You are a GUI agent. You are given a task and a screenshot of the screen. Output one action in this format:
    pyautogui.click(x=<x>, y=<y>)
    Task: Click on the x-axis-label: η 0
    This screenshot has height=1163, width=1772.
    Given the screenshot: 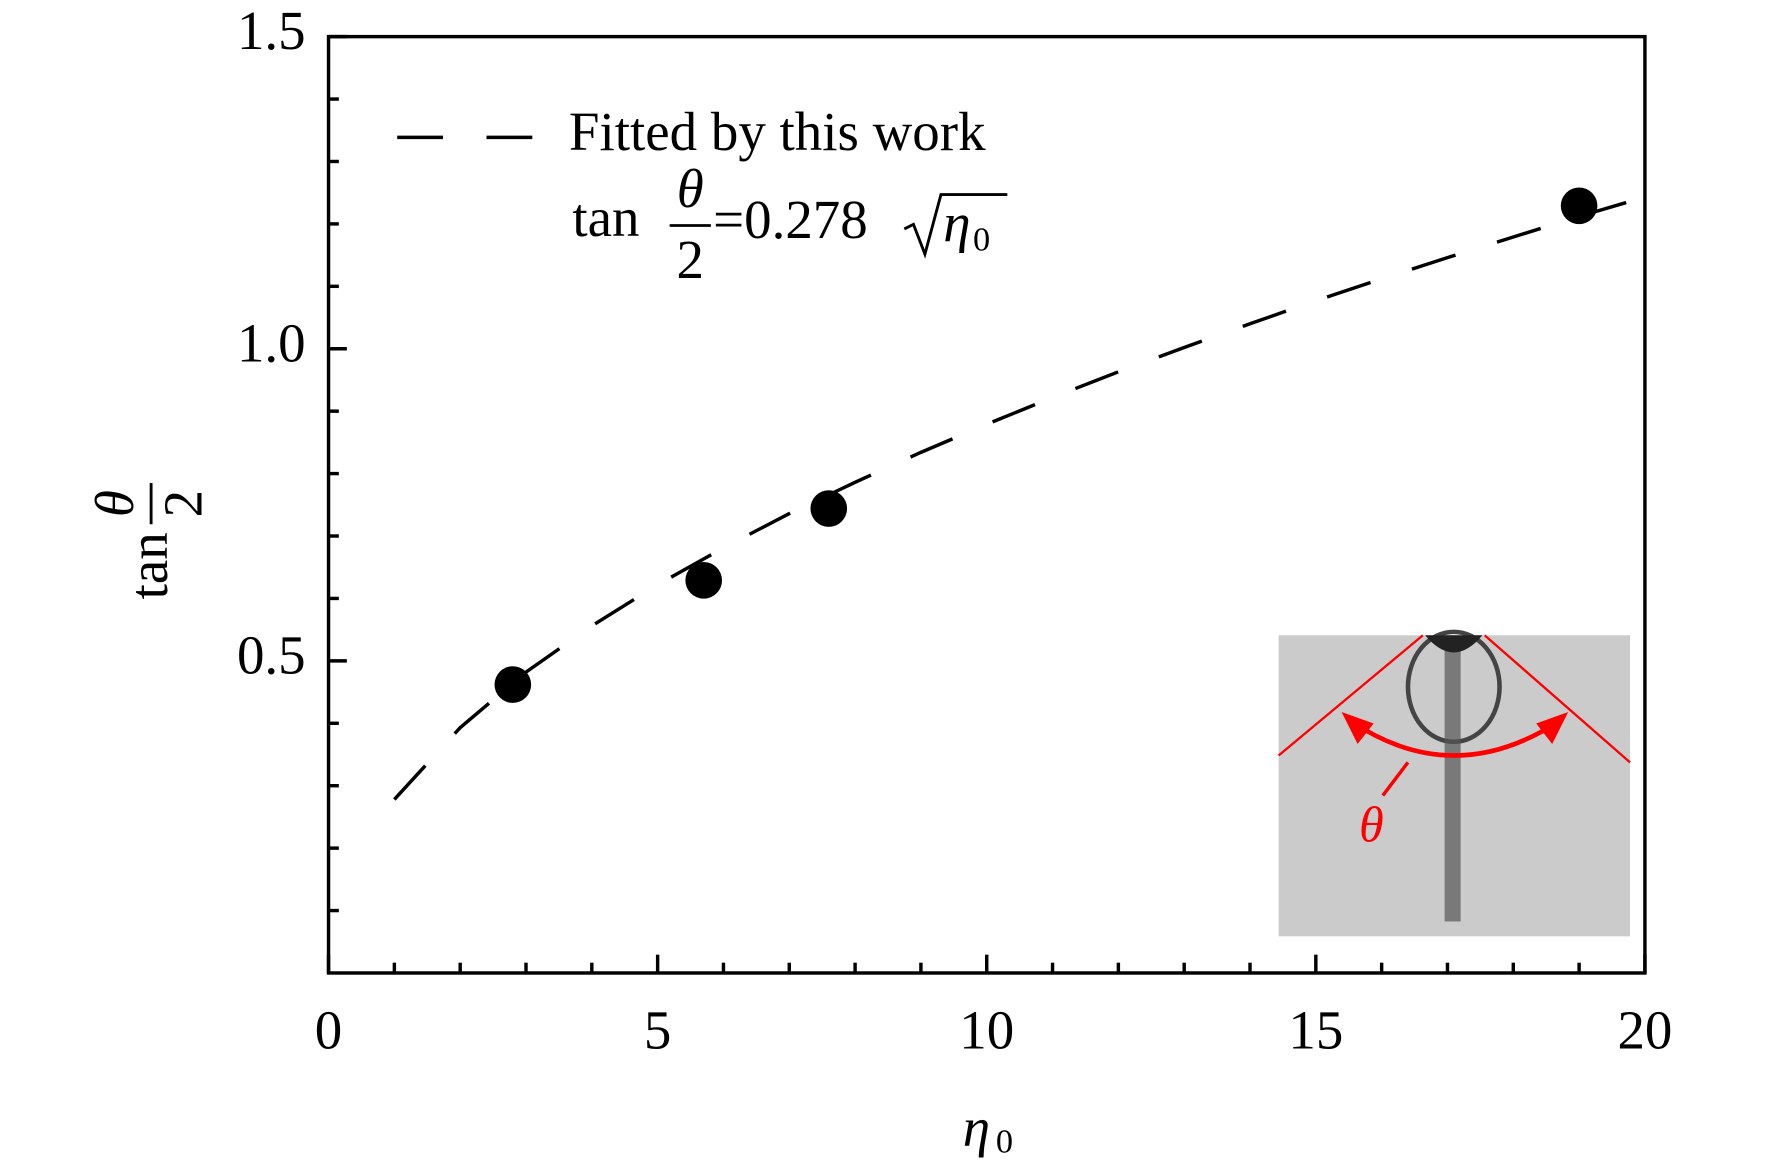 What is the action you would take?
    pyautogui.click(x=988, y=1129)
    